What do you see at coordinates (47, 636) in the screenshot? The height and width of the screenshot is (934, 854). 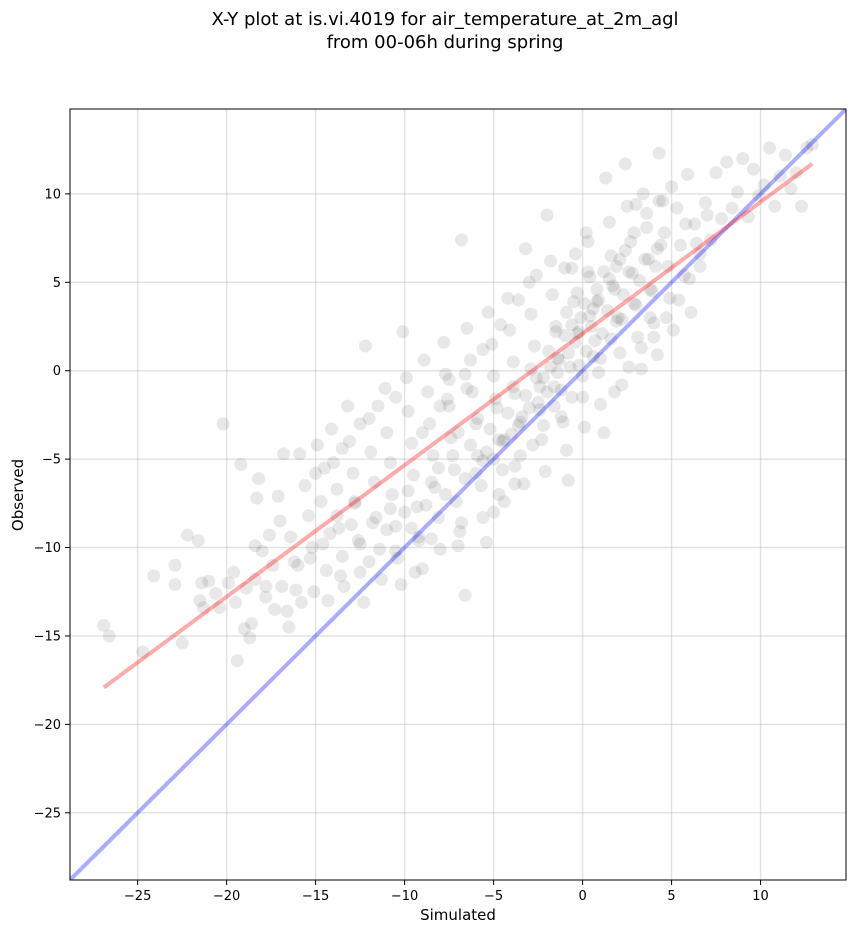 I see `y-tick-label: −15` at bounding box center [47, 636].